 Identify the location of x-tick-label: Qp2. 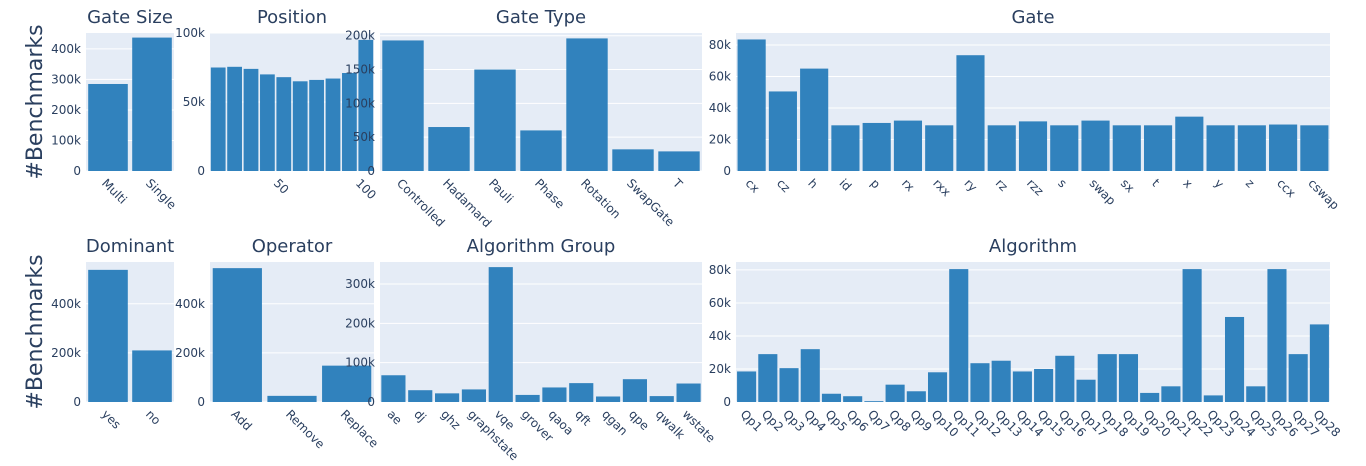
(772, 420).